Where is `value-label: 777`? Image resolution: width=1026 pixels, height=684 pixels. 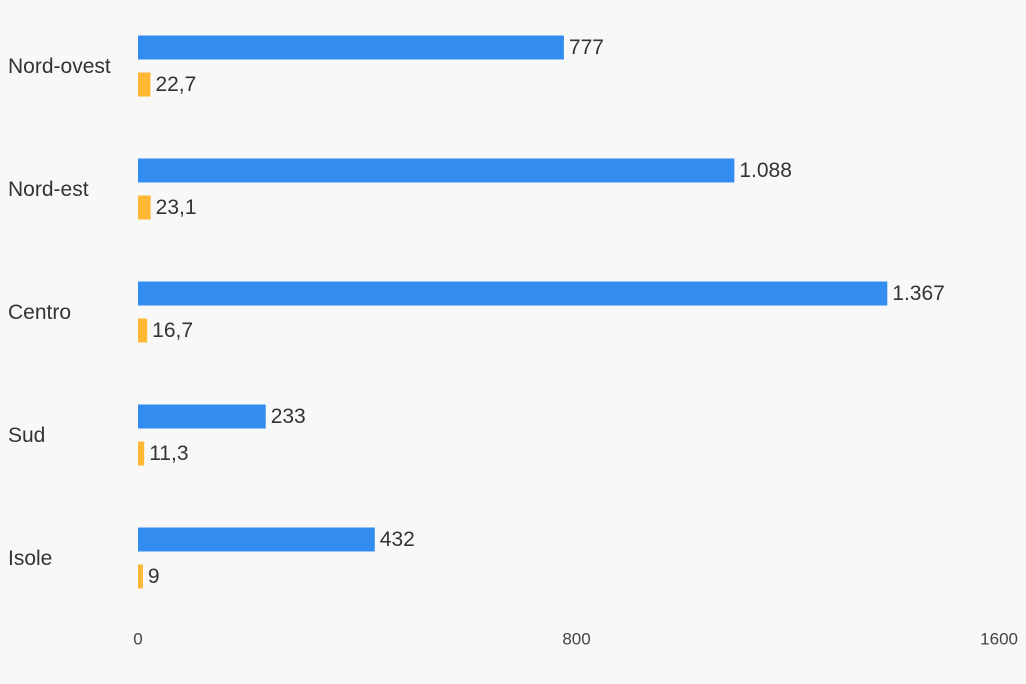
value-label: 777 is located at coordinates (586, 47).